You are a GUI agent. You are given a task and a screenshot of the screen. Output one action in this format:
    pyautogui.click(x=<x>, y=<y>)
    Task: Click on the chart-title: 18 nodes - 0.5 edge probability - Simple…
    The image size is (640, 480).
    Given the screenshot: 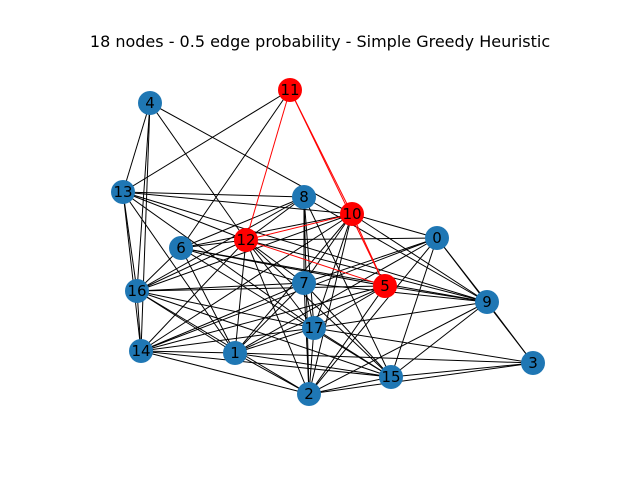 What is the action you would take?
    pyautogui.click(x=320, y=41)
    